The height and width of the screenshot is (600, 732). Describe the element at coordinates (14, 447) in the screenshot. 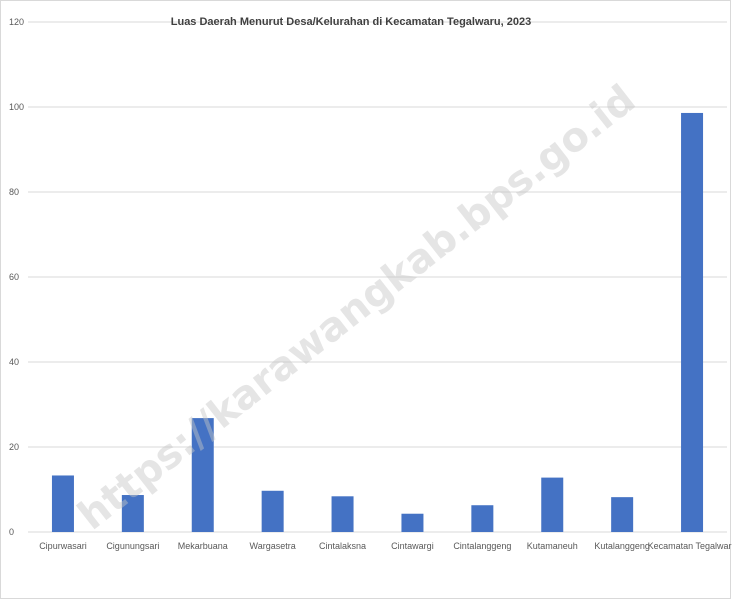

I see `y-tick-label: 20` at that location.